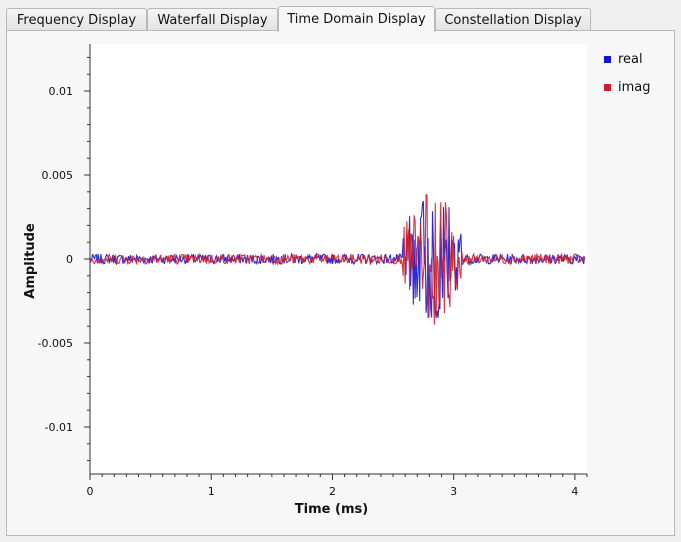  Describe the element at coordinates (76, 19) in the screenshot. I see `tab-frequency-display: Frequency Display` at that location.